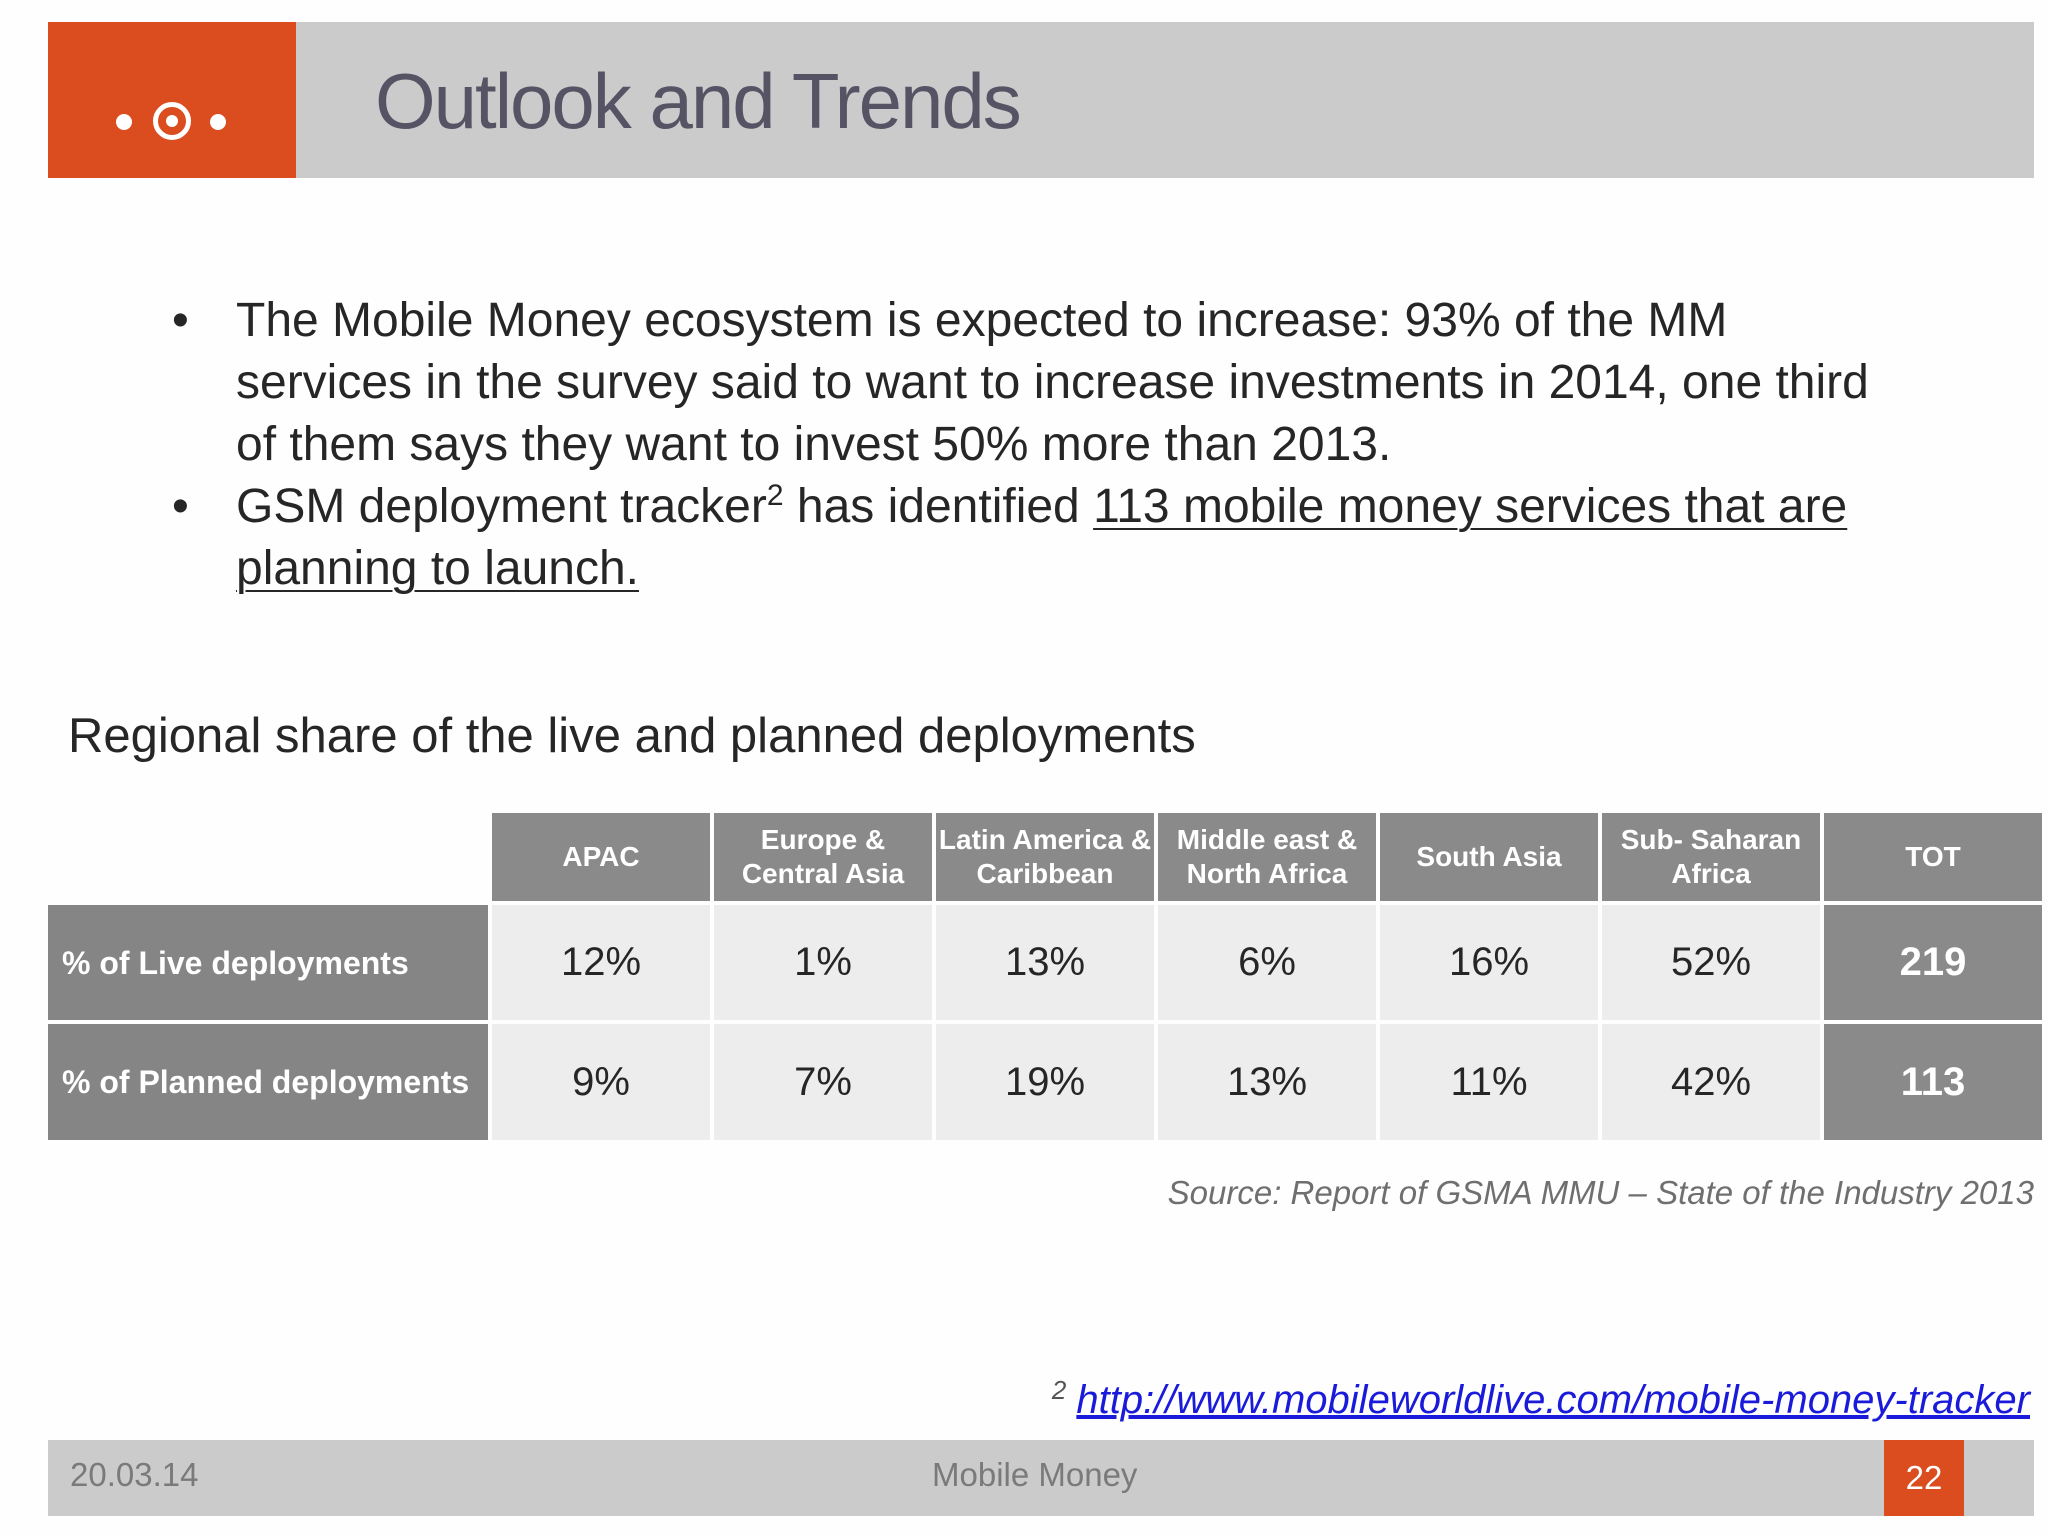 This screenshot has width=2048, height=1536. I want to click on logo-block, so click(172, 100).